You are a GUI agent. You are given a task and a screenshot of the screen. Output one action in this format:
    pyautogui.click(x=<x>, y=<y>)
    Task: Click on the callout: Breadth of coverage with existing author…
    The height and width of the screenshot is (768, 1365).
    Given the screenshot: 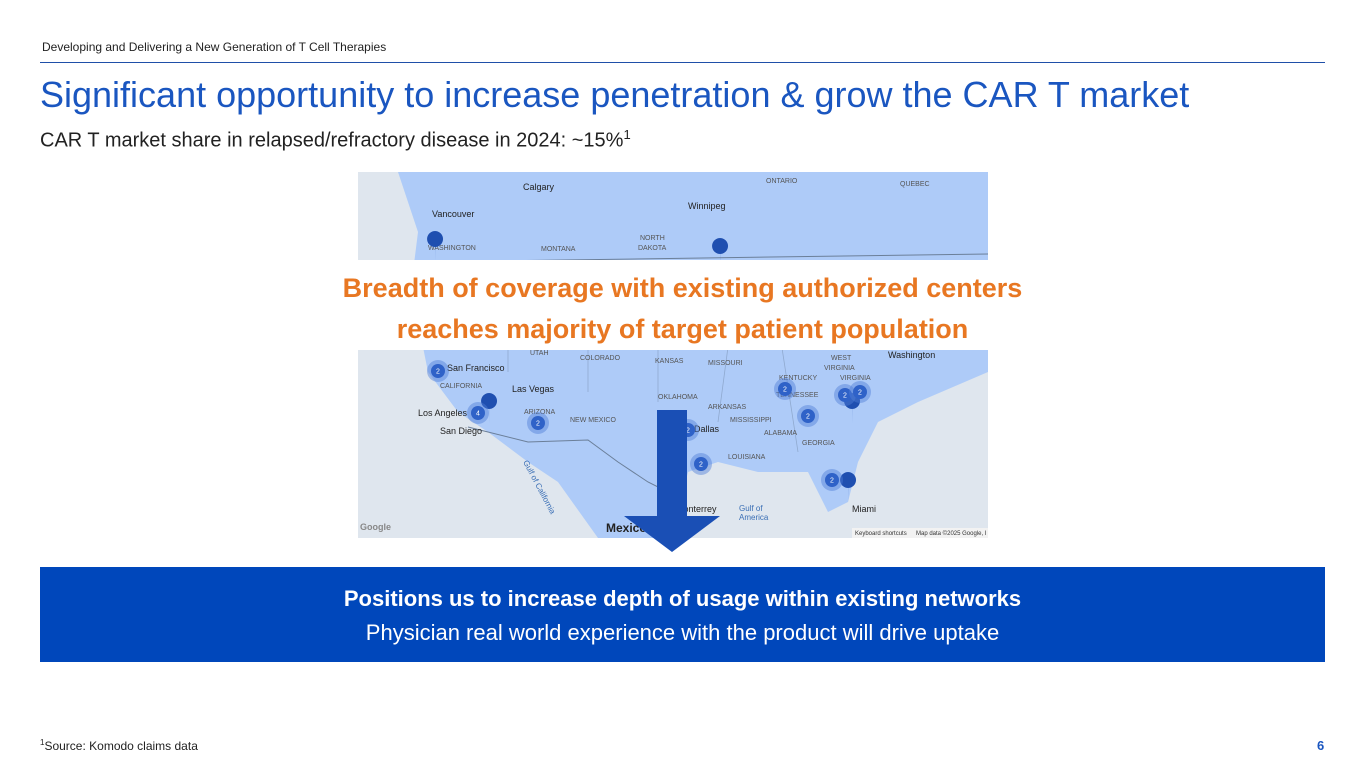 What is the action you would take?
    pyautogui.click(x=682, y=309)
    